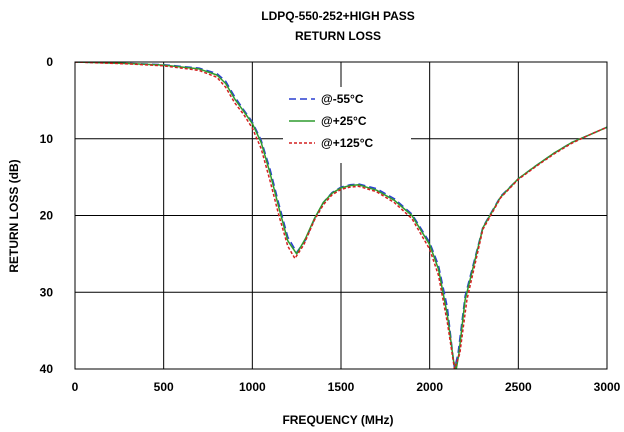  Describe the element at coordinates (342, 99) in the screenshot. I see `legend-entry: @-55°C` at that location.